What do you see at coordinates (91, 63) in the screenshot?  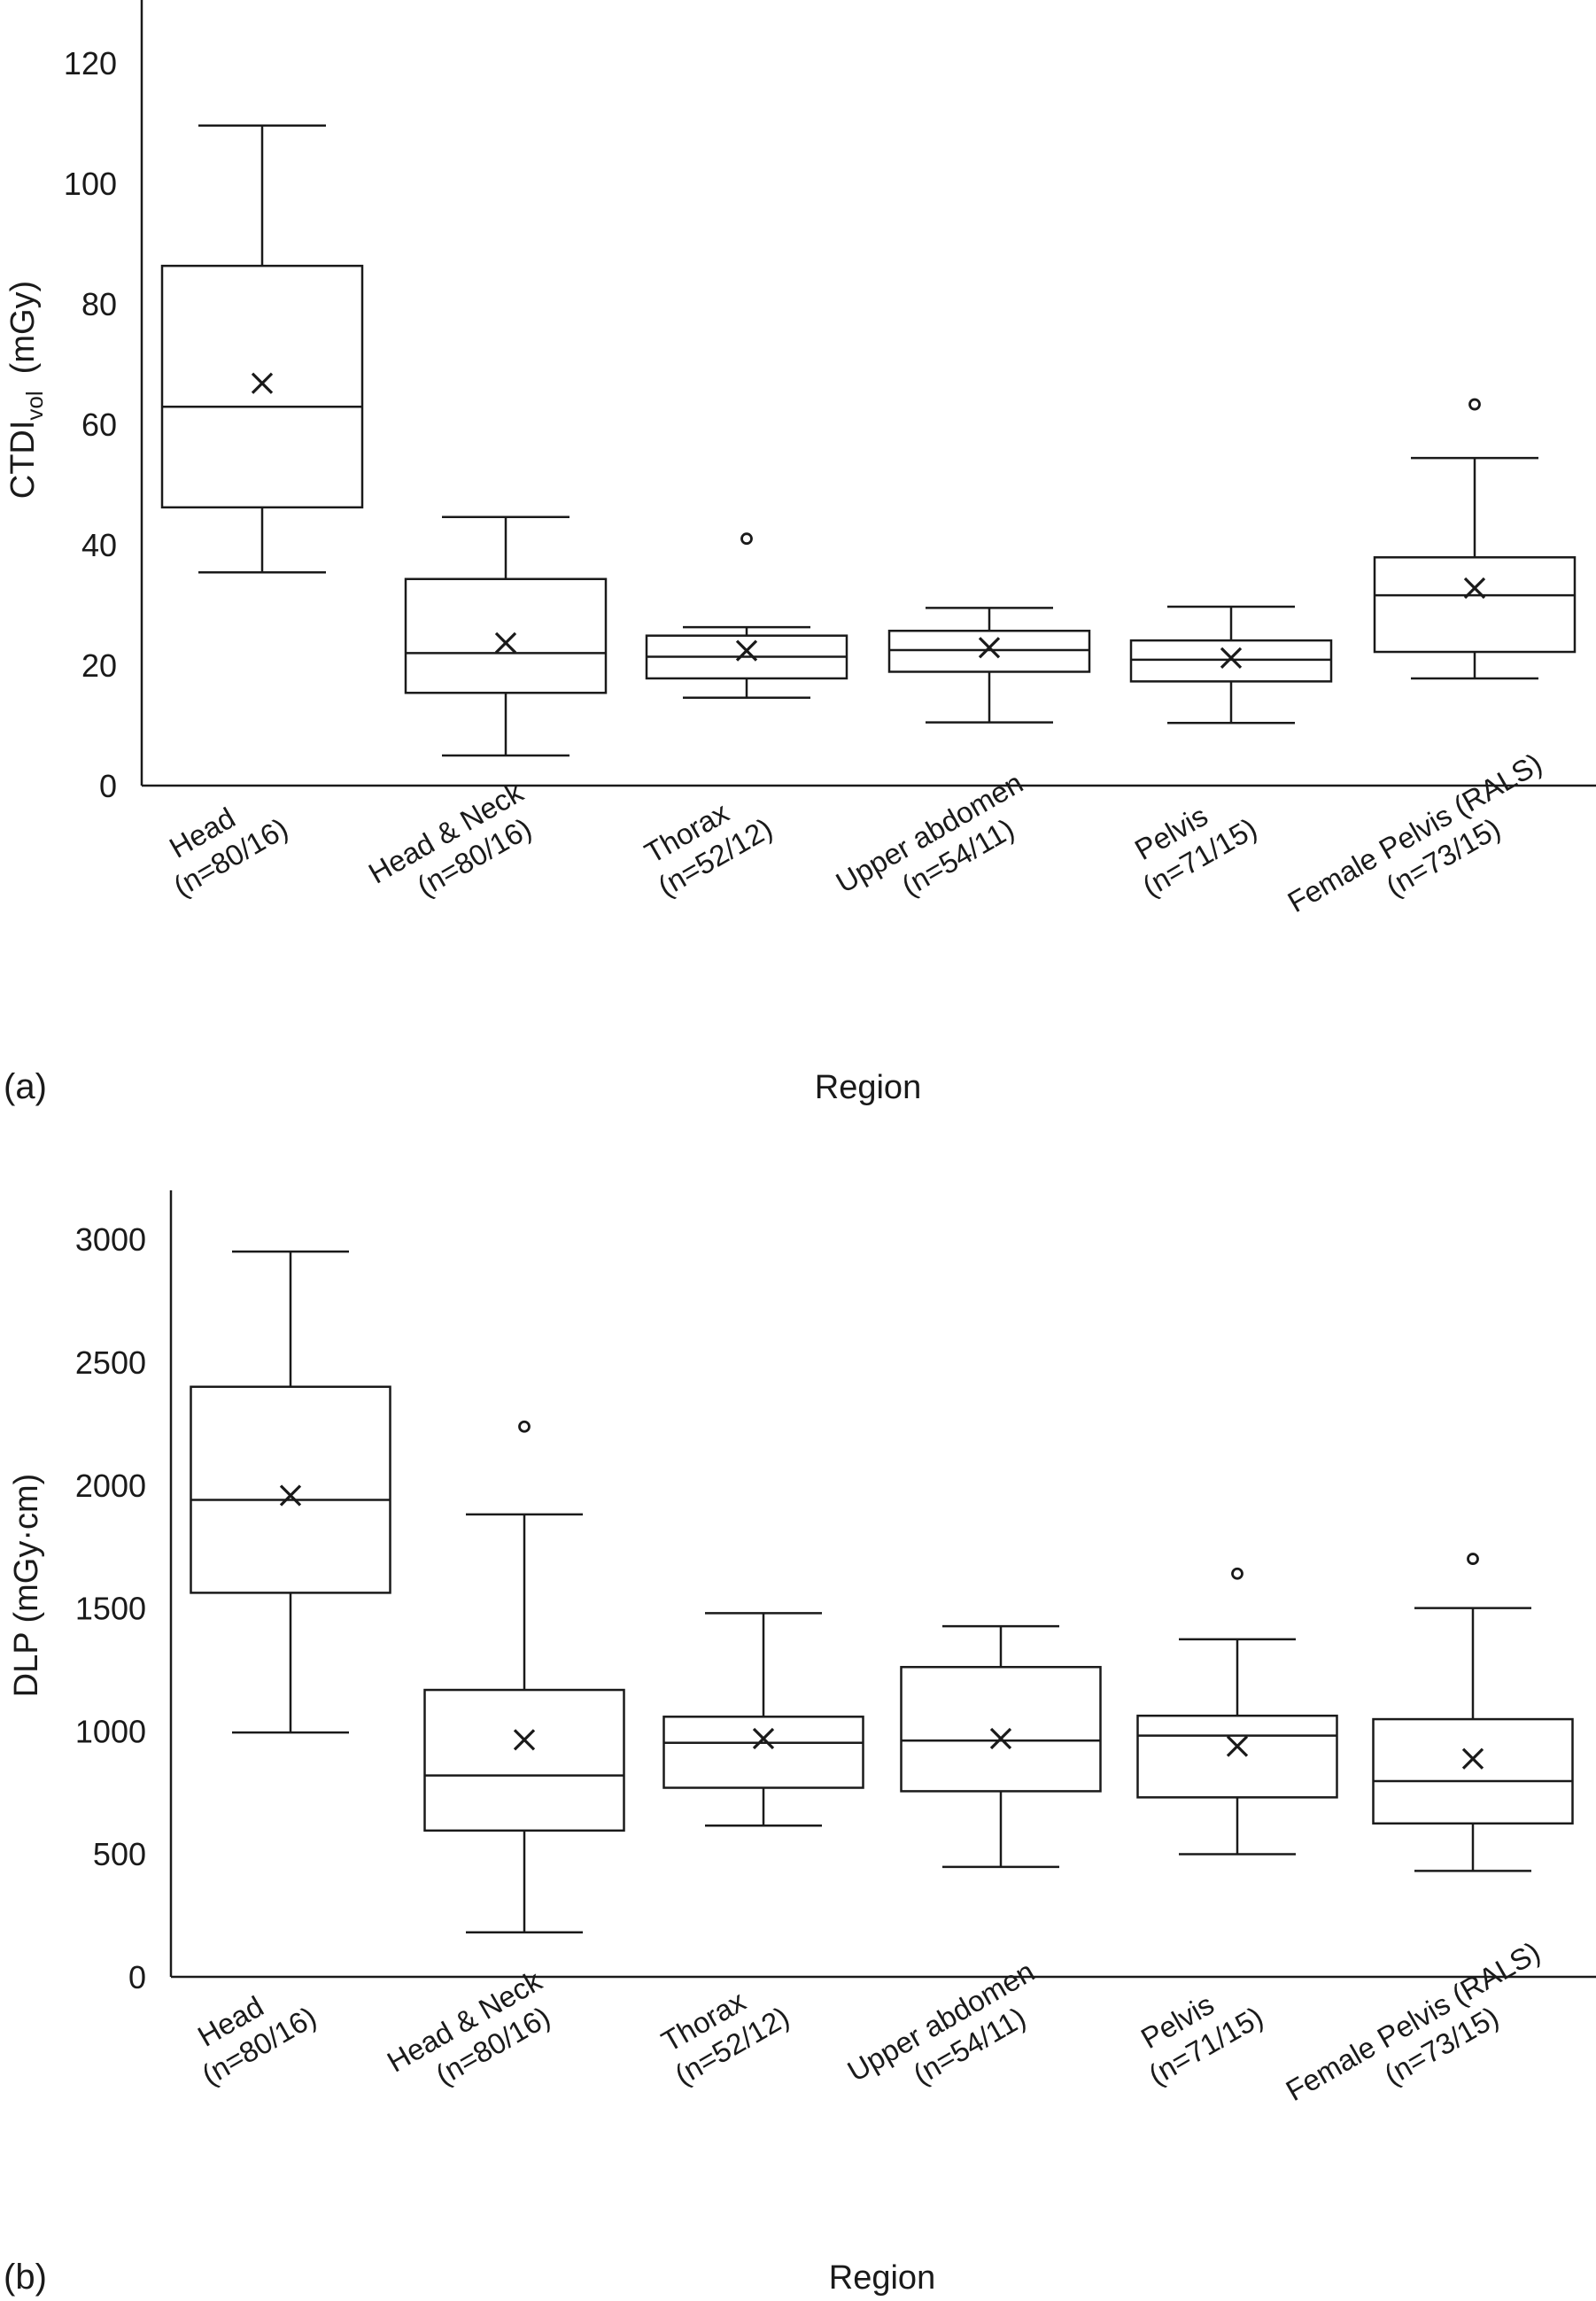 I see `y-tick-label: 120` at bounding box center [91, 63].